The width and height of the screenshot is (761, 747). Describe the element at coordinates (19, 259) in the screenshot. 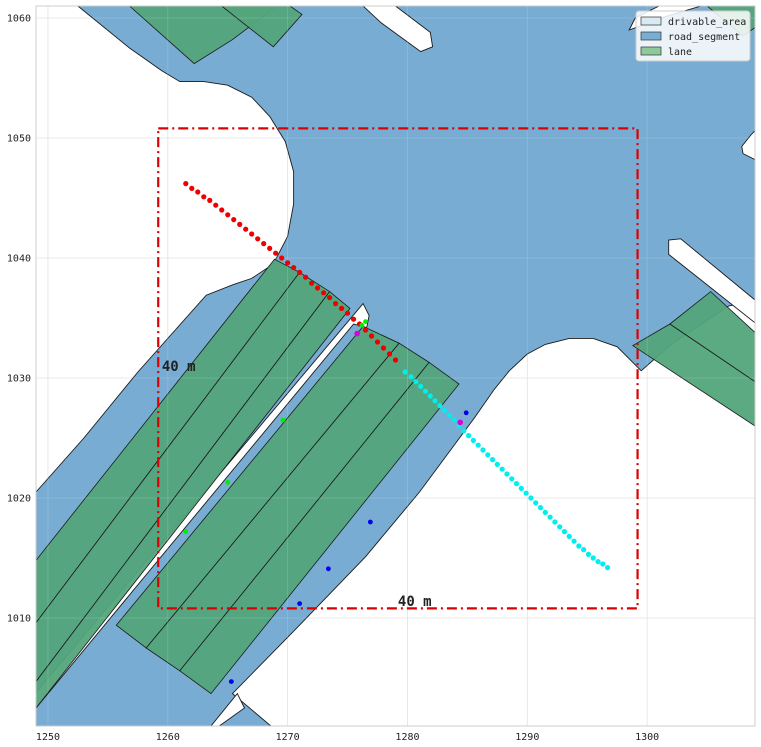

I see `y-tick-label: 1040` at that location.